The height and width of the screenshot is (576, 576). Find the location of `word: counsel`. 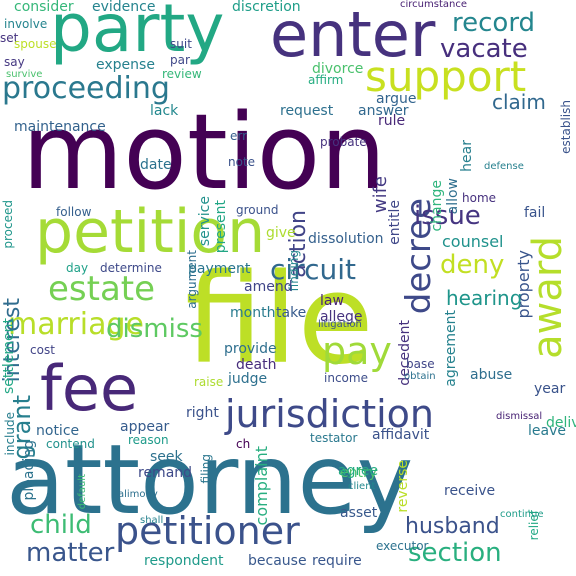

word: counsel is located at coordinates (473, 241).